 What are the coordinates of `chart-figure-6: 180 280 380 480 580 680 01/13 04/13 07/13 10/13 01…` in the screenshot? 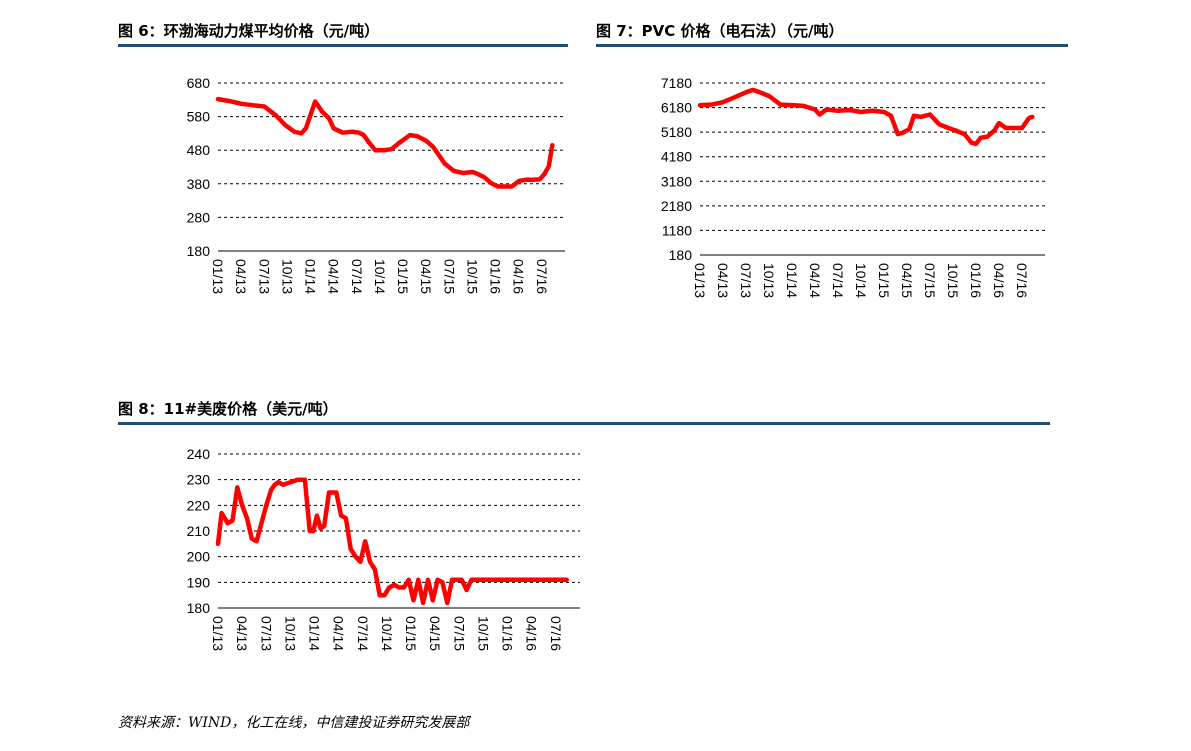 It's located at (376, 184).